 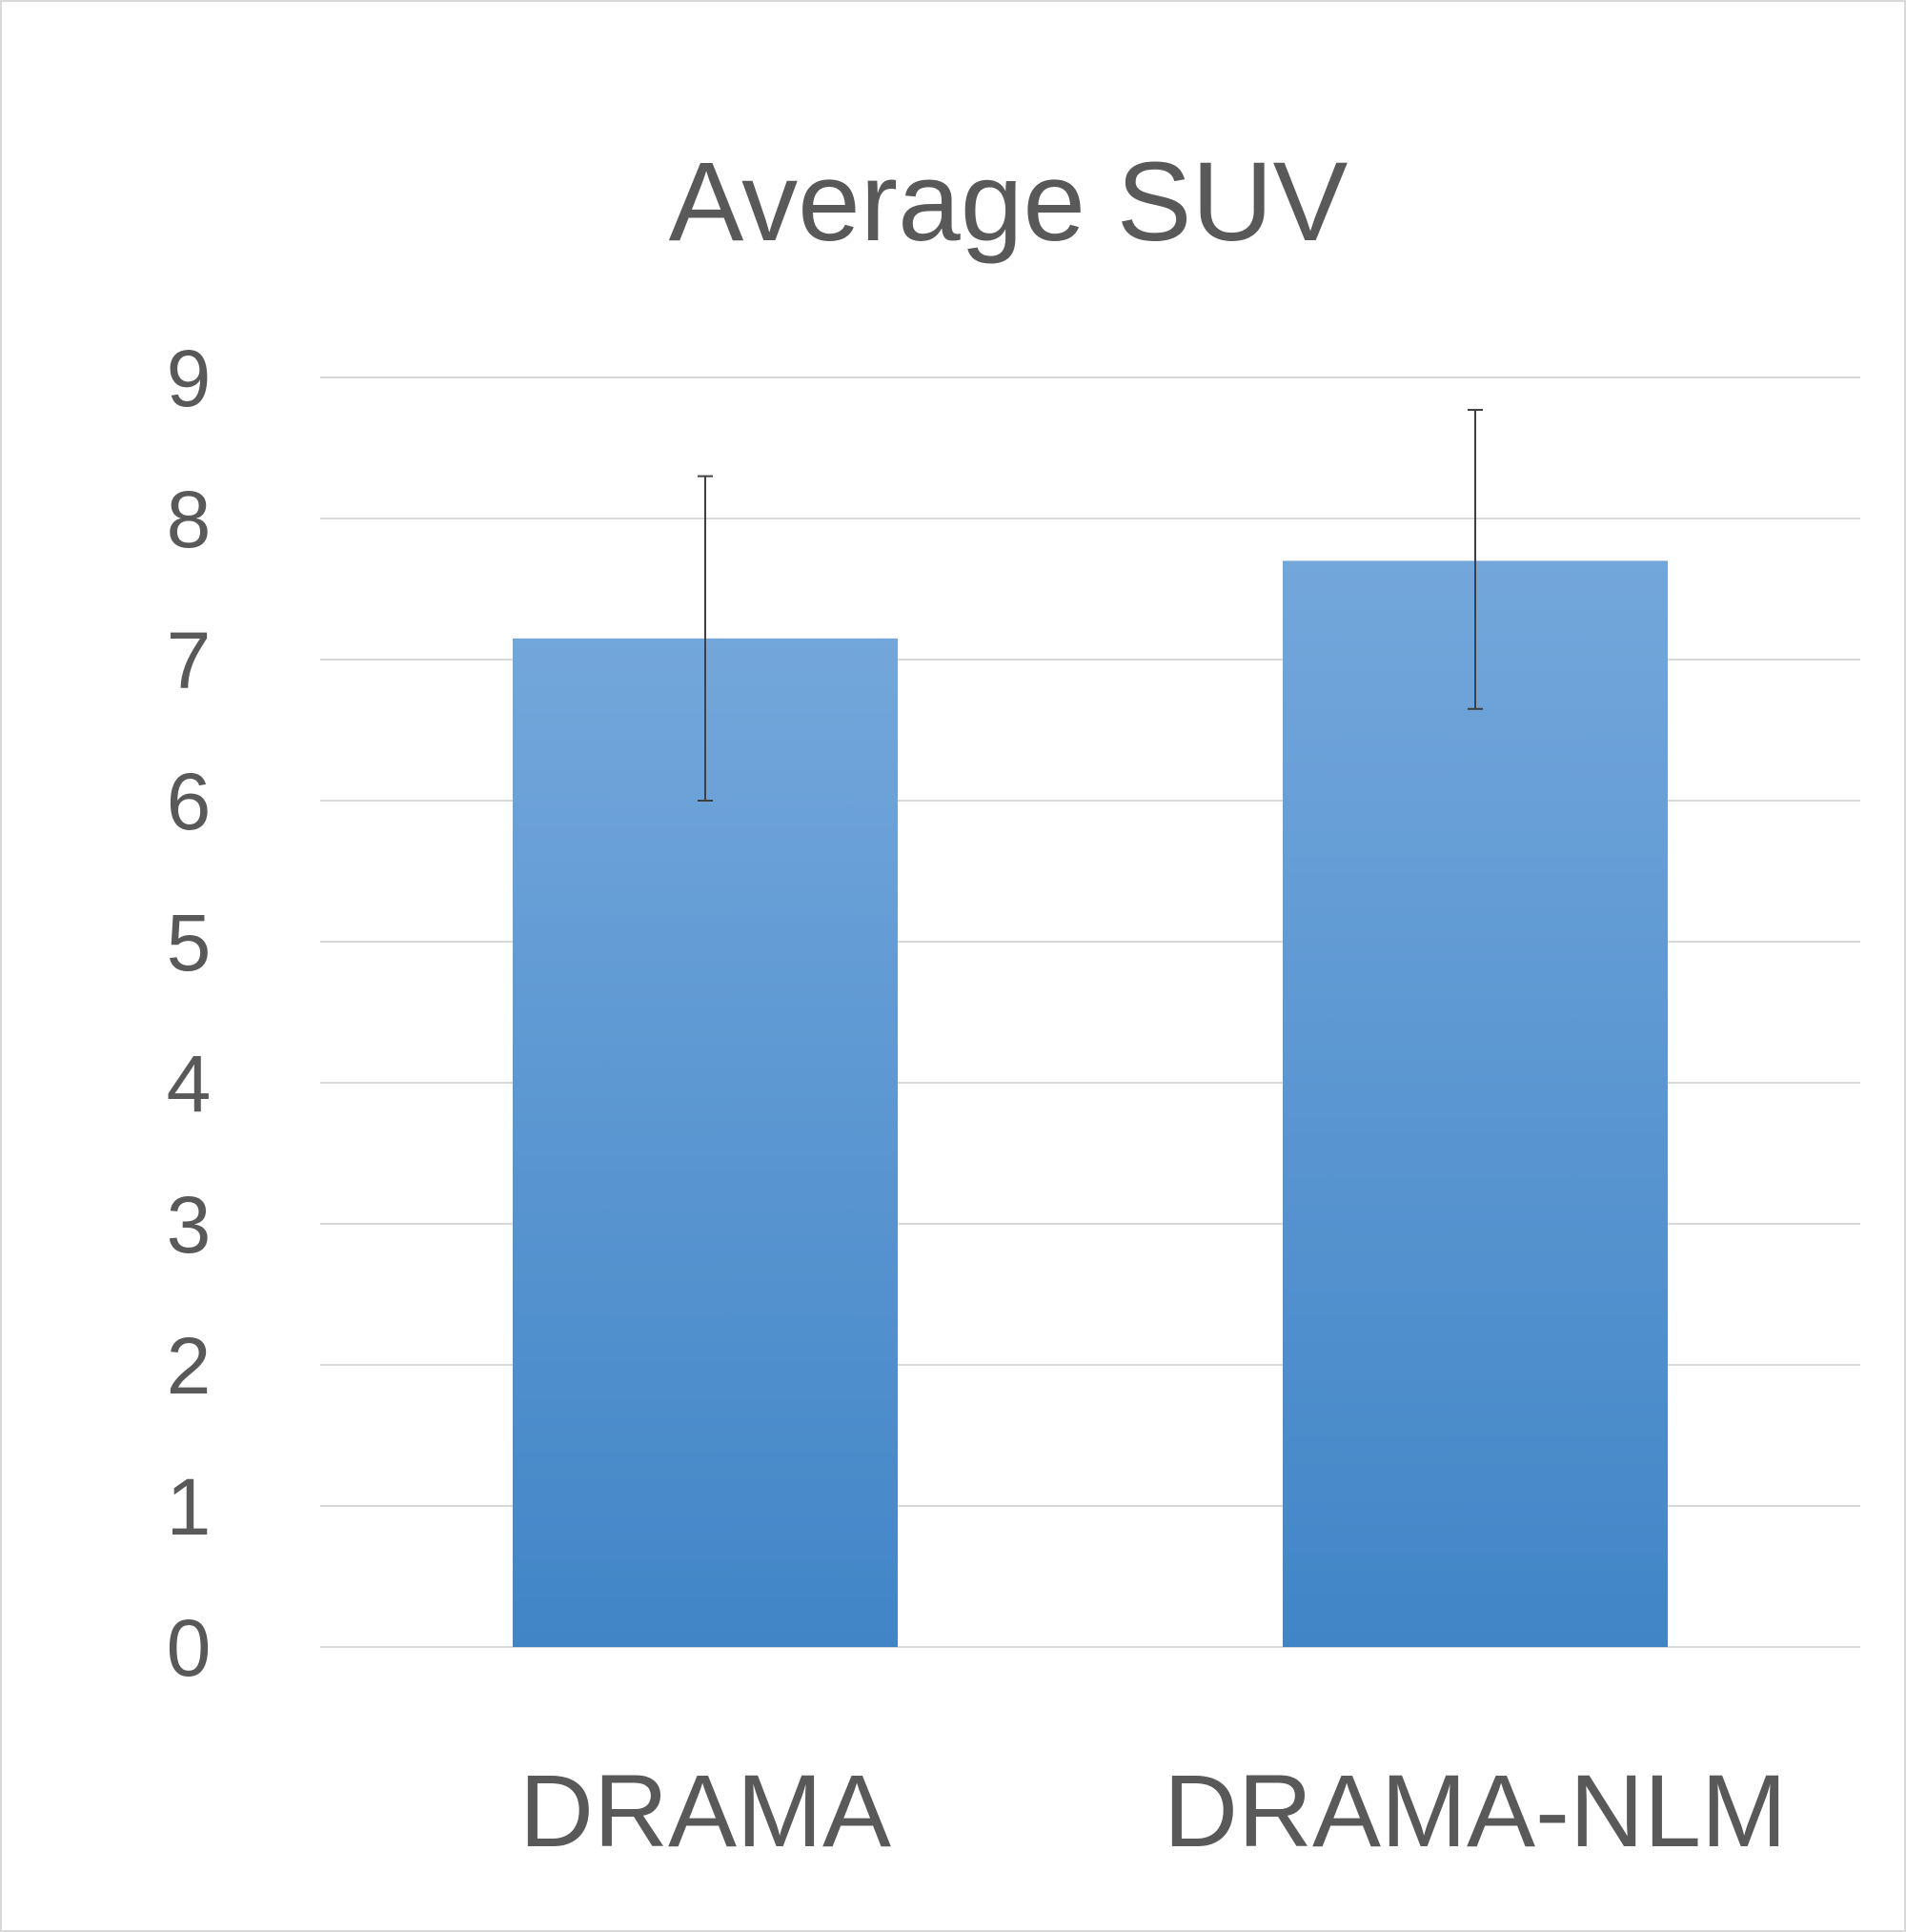 I want to click on error-bar-drama-nlm, so click(x=1475, y=559).